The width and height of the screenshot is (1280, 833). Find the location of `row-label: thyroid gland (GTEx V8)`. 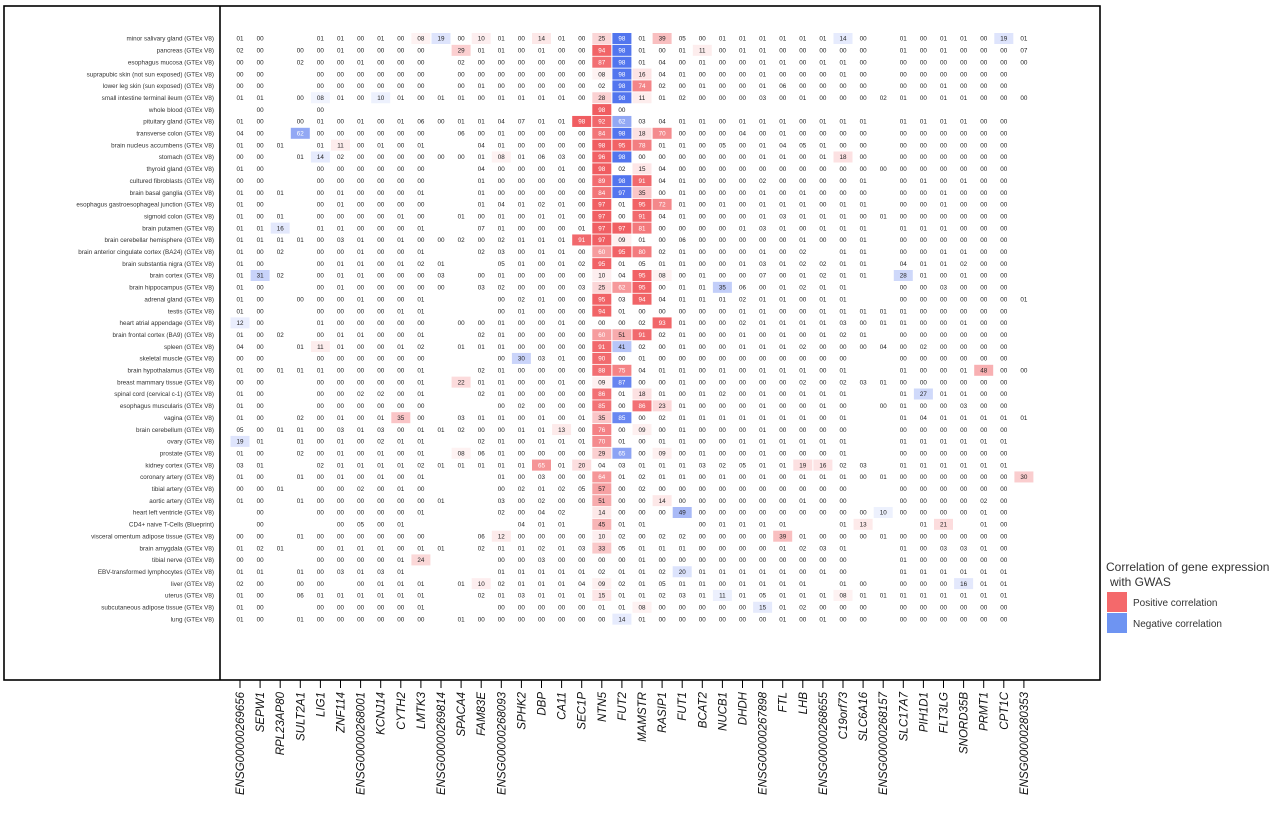

row-label: thyroid gland (GTEx V8) is located at coordinates (180, 169).